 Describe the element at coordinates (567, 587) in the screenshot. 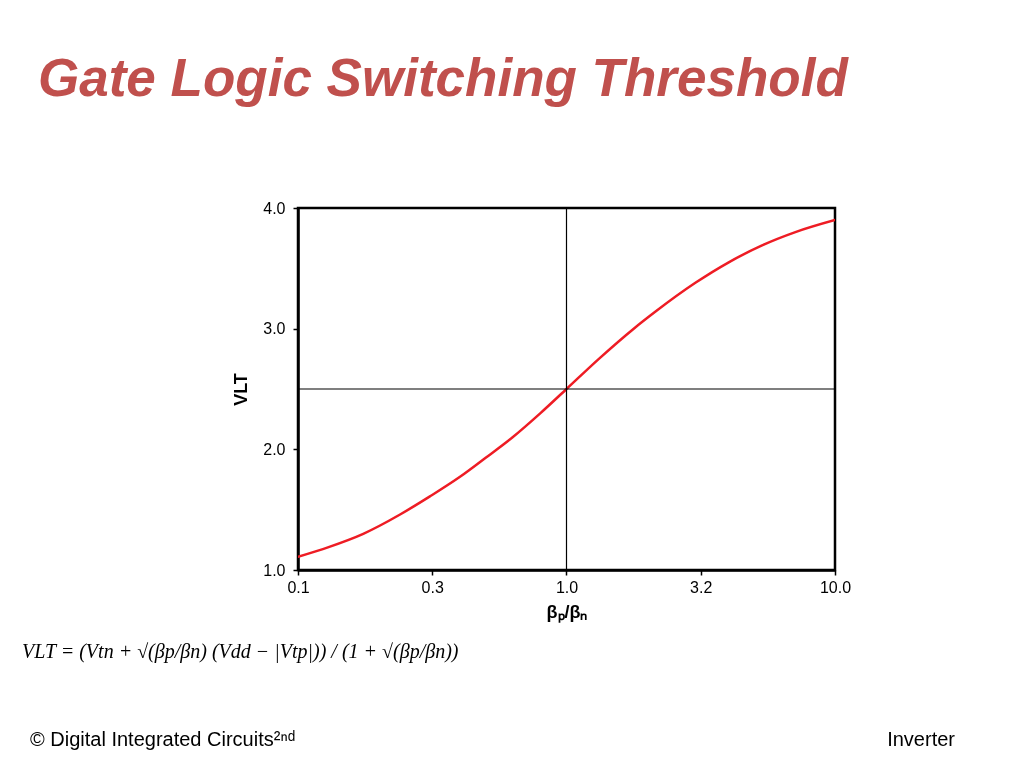

I see `x-tick-label: 1.0` at that location.